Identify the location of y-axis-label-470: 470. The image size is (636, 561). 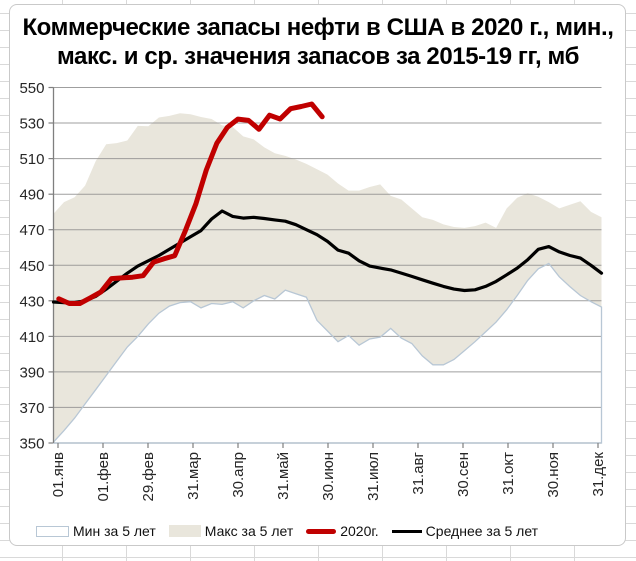
(31, 230).